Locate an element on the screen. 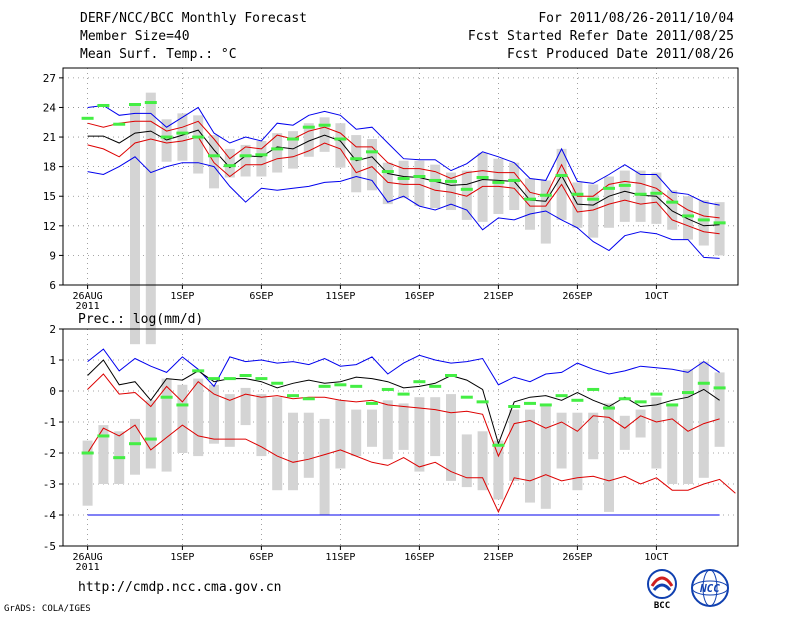 The image size is (800, 618). x-tick-label: 16SEP is located at coordinates (419, 557).